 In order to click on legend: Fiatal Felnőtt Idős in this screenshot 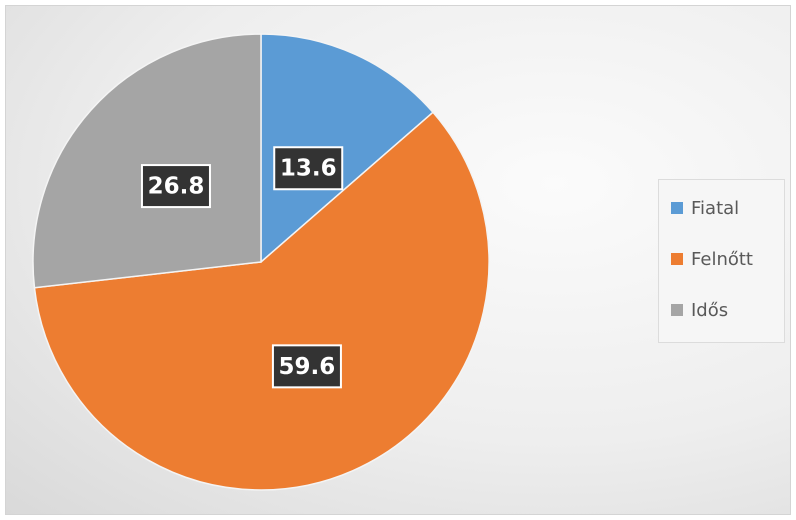, I will do `click(721, 261)`.